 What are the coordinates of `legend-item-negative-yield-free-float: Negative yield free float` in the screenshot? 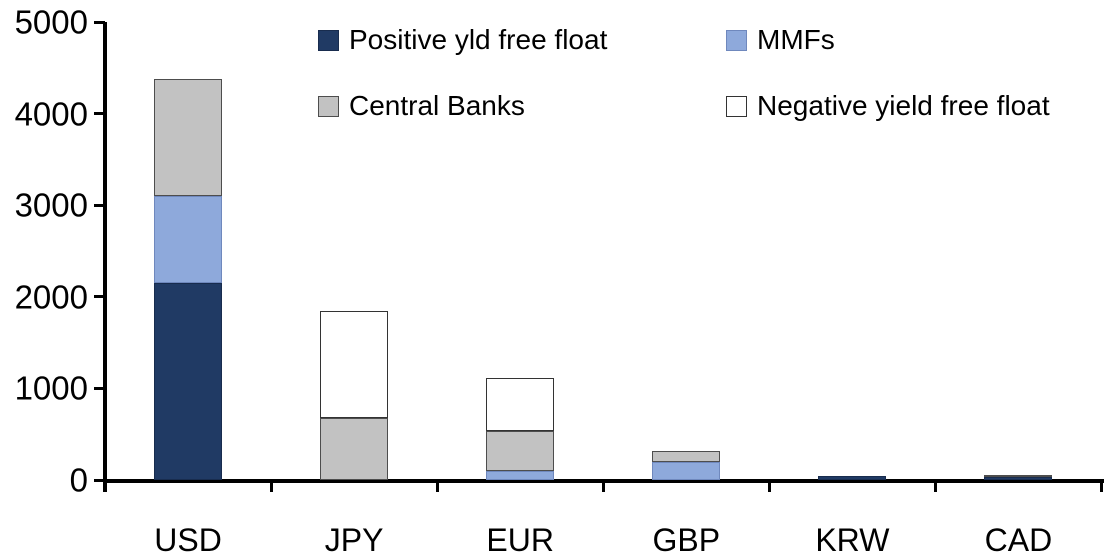 It's located at (888, 106).